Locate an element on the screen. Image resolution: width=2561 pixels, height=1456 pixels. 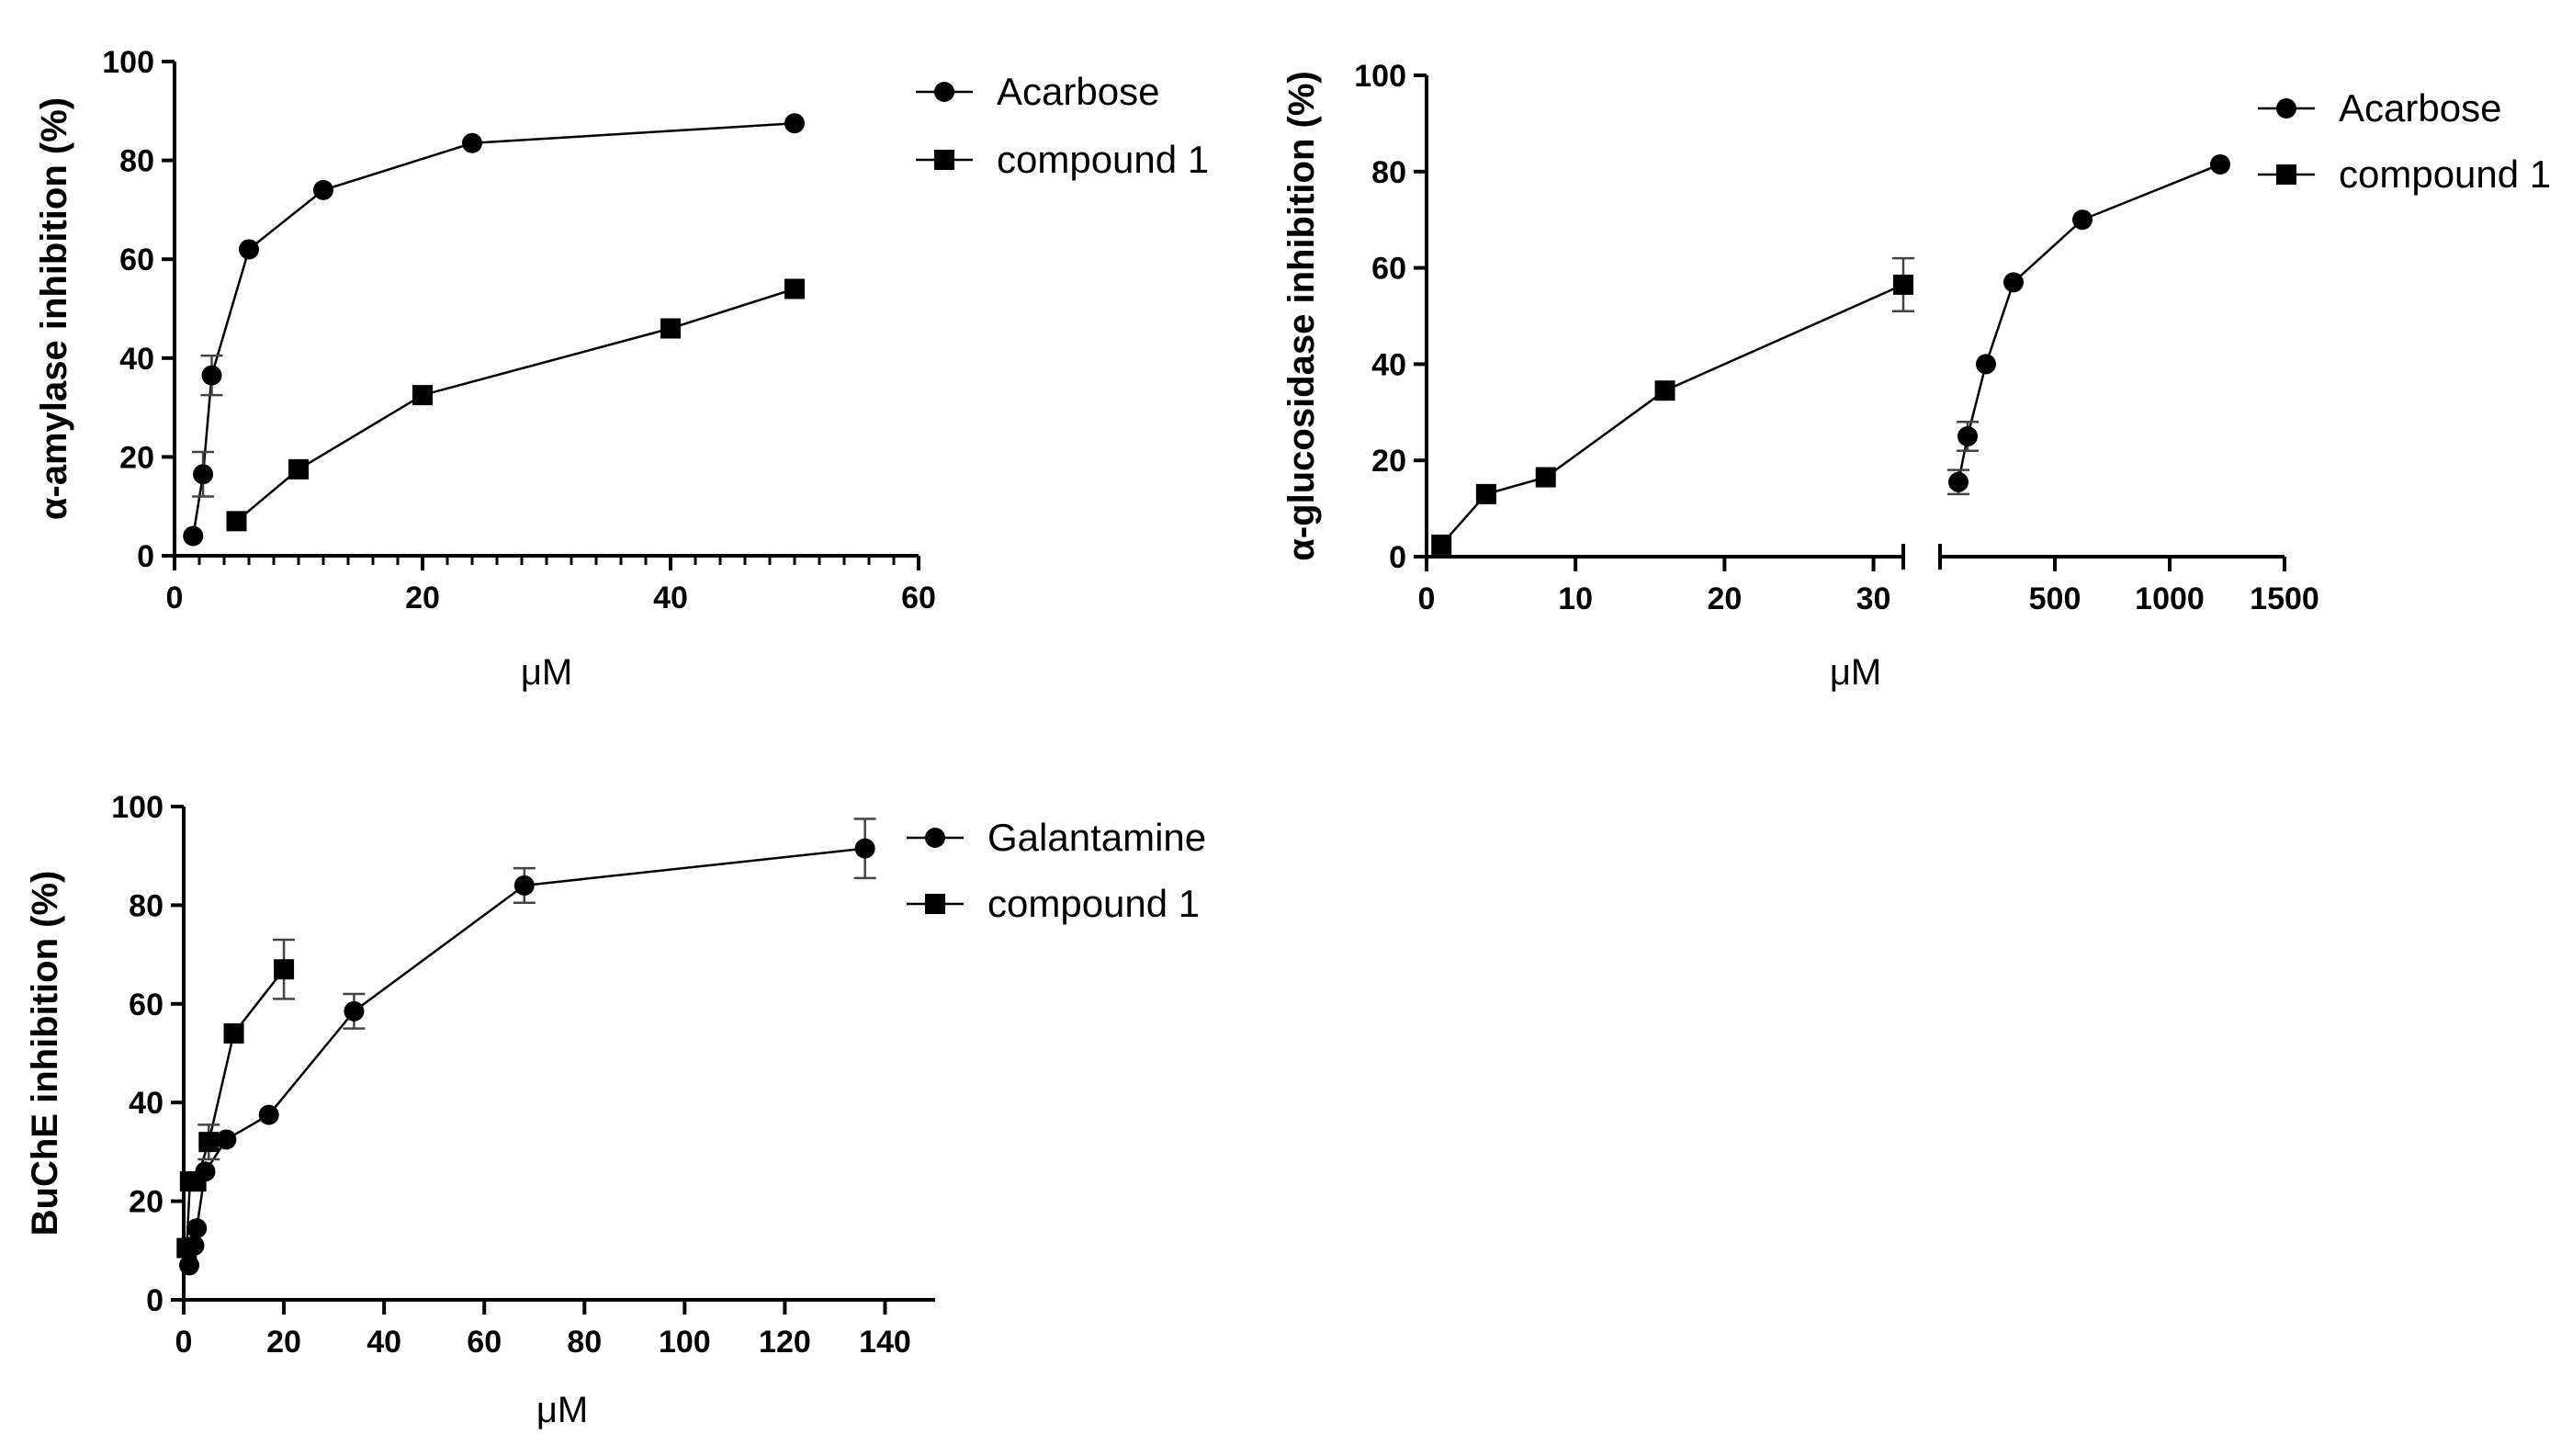
x-tick-label: 500 is located at coordinates (2055, 598).